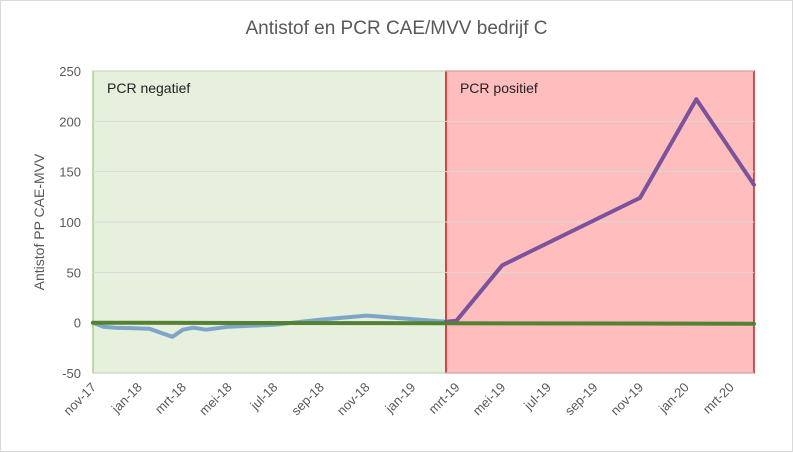 Image resolution: width=793 pixels, height=452 pixels. What do you see at coordinates (70, 121) in the screenshot?
I see `y-tick-label: 200` at bounding box center [70, 121].